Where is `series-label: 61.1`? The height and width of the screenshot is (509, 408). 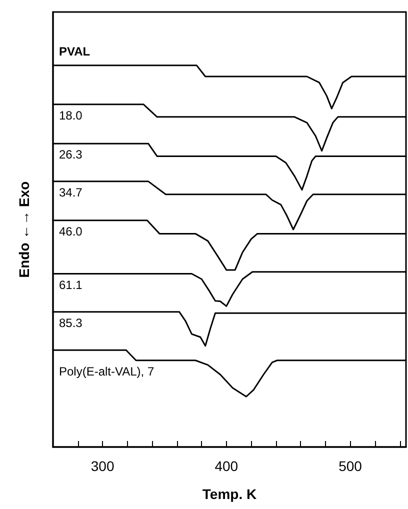
series-label: 61.1 is located at coordinates (71, 285).